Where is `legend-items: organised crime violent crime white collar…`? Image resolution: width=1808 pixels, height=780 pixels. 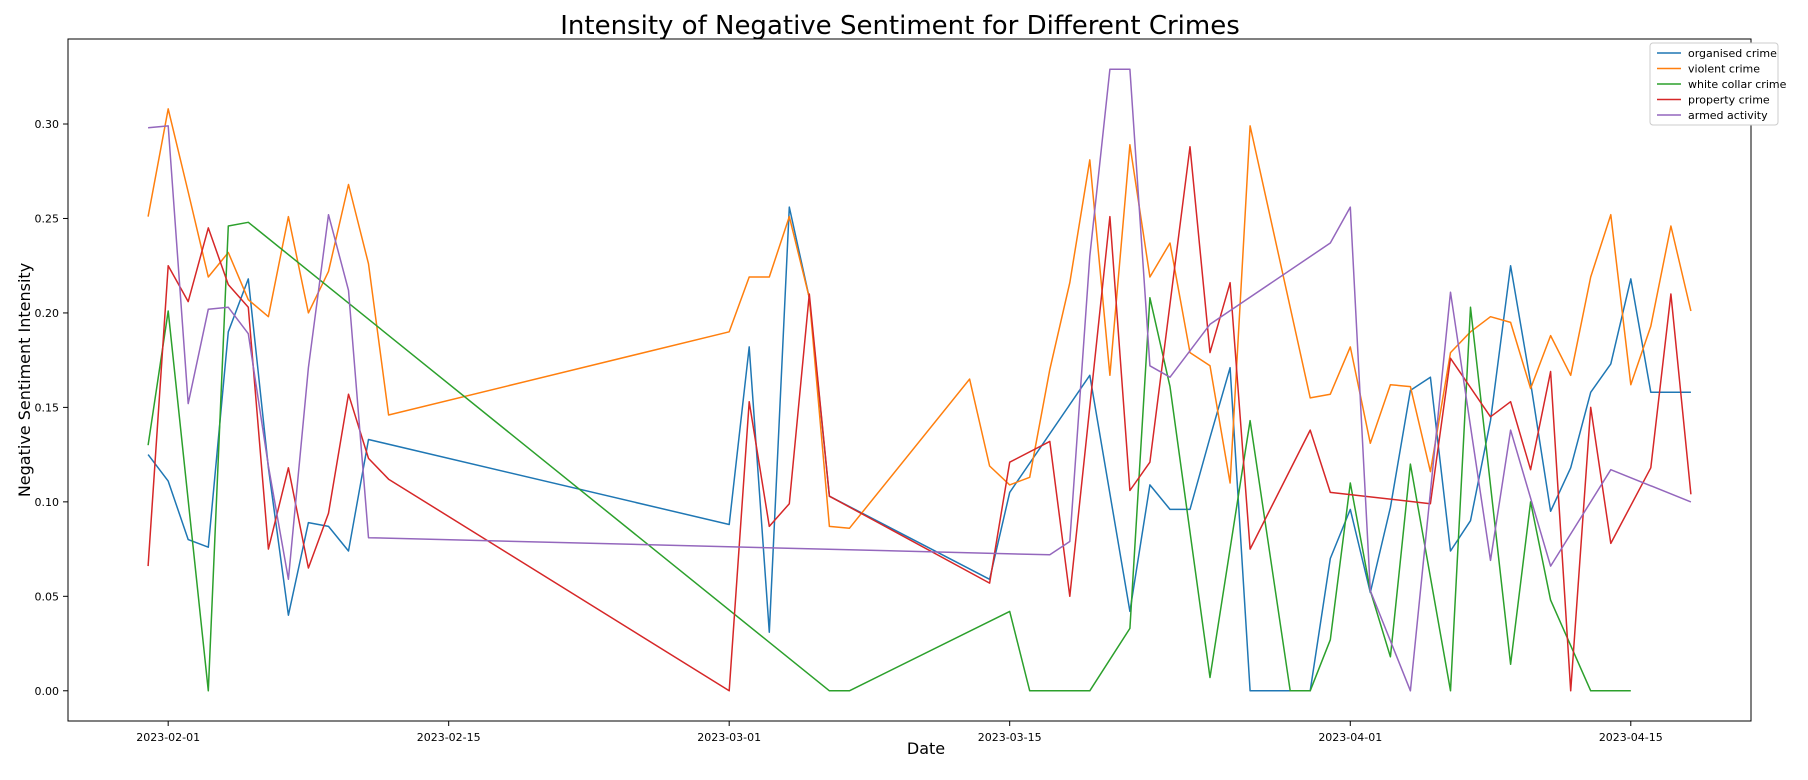 legend-items: organised crime violent crime white collar… is located at coordinates (1722, 84).